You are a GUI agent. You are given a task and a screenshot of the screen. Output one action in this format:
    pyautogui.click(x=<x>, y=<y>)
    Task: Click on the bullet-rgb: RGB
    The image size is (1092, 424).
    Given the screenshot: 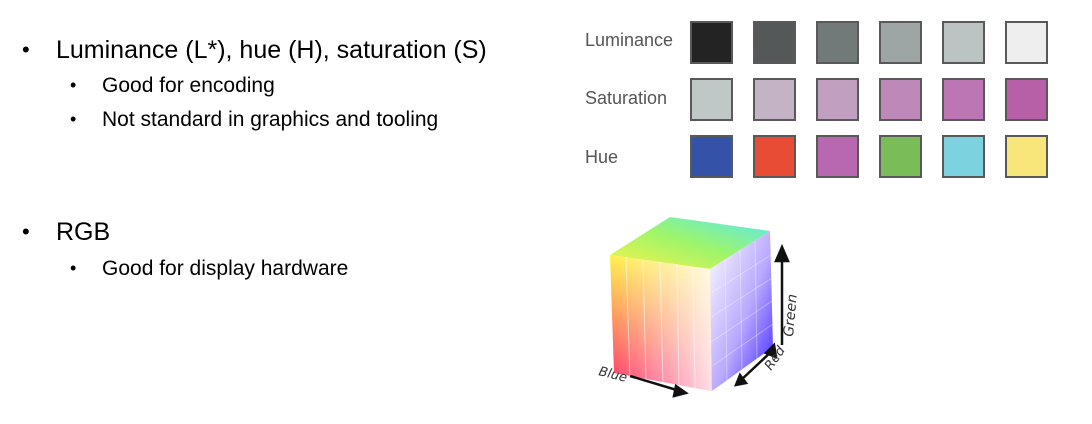 What is the action you would take?
    pyautogui.click(x=66, y=232)
    